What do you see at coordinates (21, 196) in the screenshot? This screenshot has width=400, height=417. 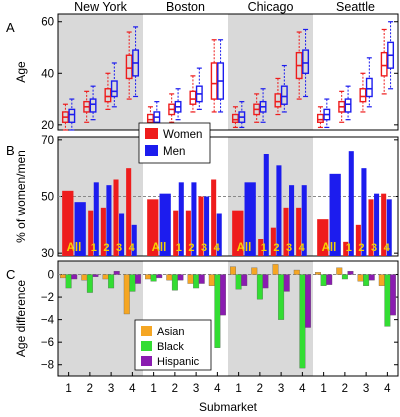 I see `y-axis-label: % of women/men` at bounding box center [21, 196].